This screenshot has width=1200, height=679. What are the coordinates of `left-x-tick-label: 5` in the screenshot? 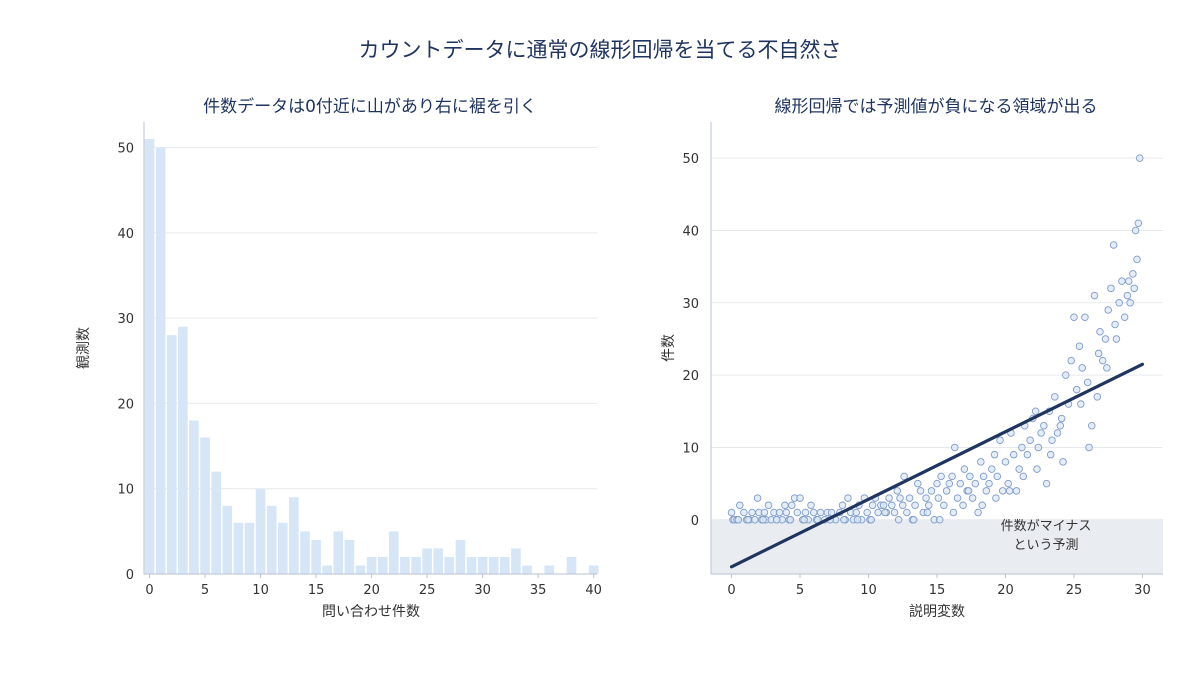 It's located at (205, 590).